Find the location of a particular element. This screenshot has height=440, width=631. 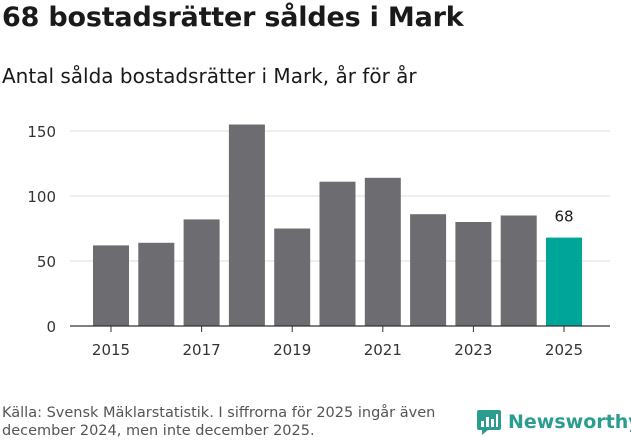

x-tick-label: 2021 is located at coordinates (383, 350).